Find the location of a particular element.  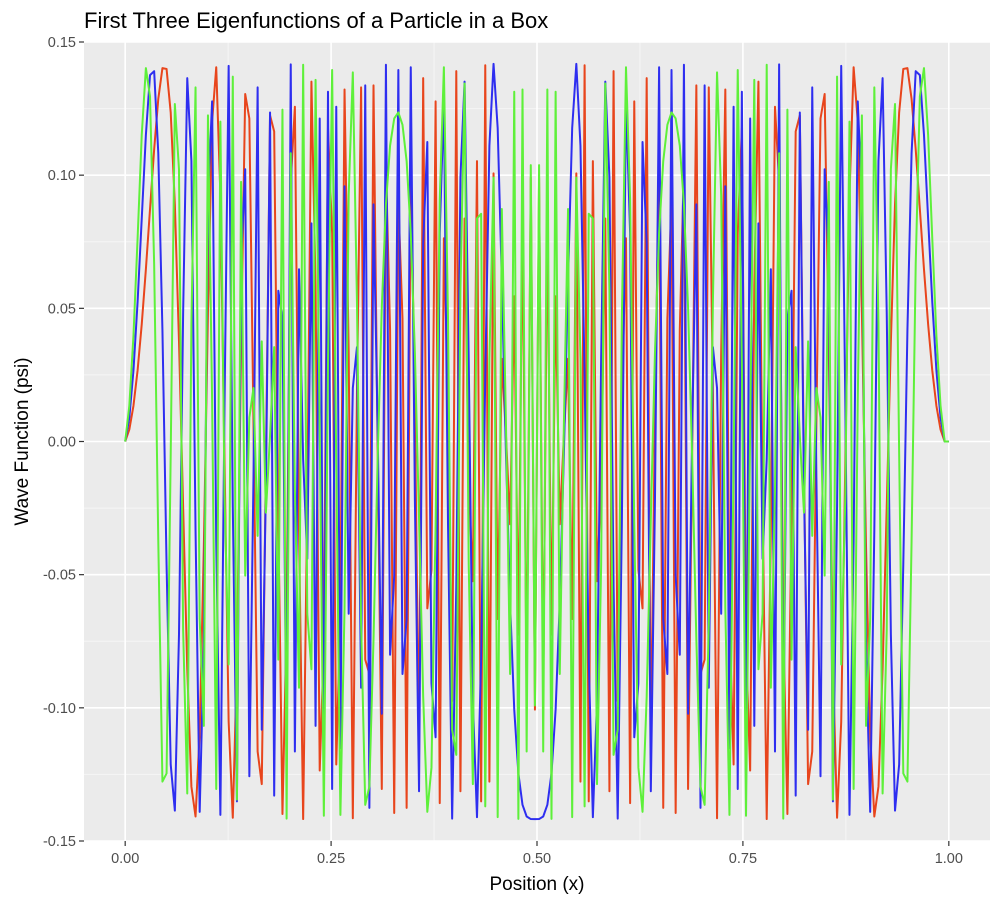

y-tick-label: -0.10 is located at coordinates (59, 709).